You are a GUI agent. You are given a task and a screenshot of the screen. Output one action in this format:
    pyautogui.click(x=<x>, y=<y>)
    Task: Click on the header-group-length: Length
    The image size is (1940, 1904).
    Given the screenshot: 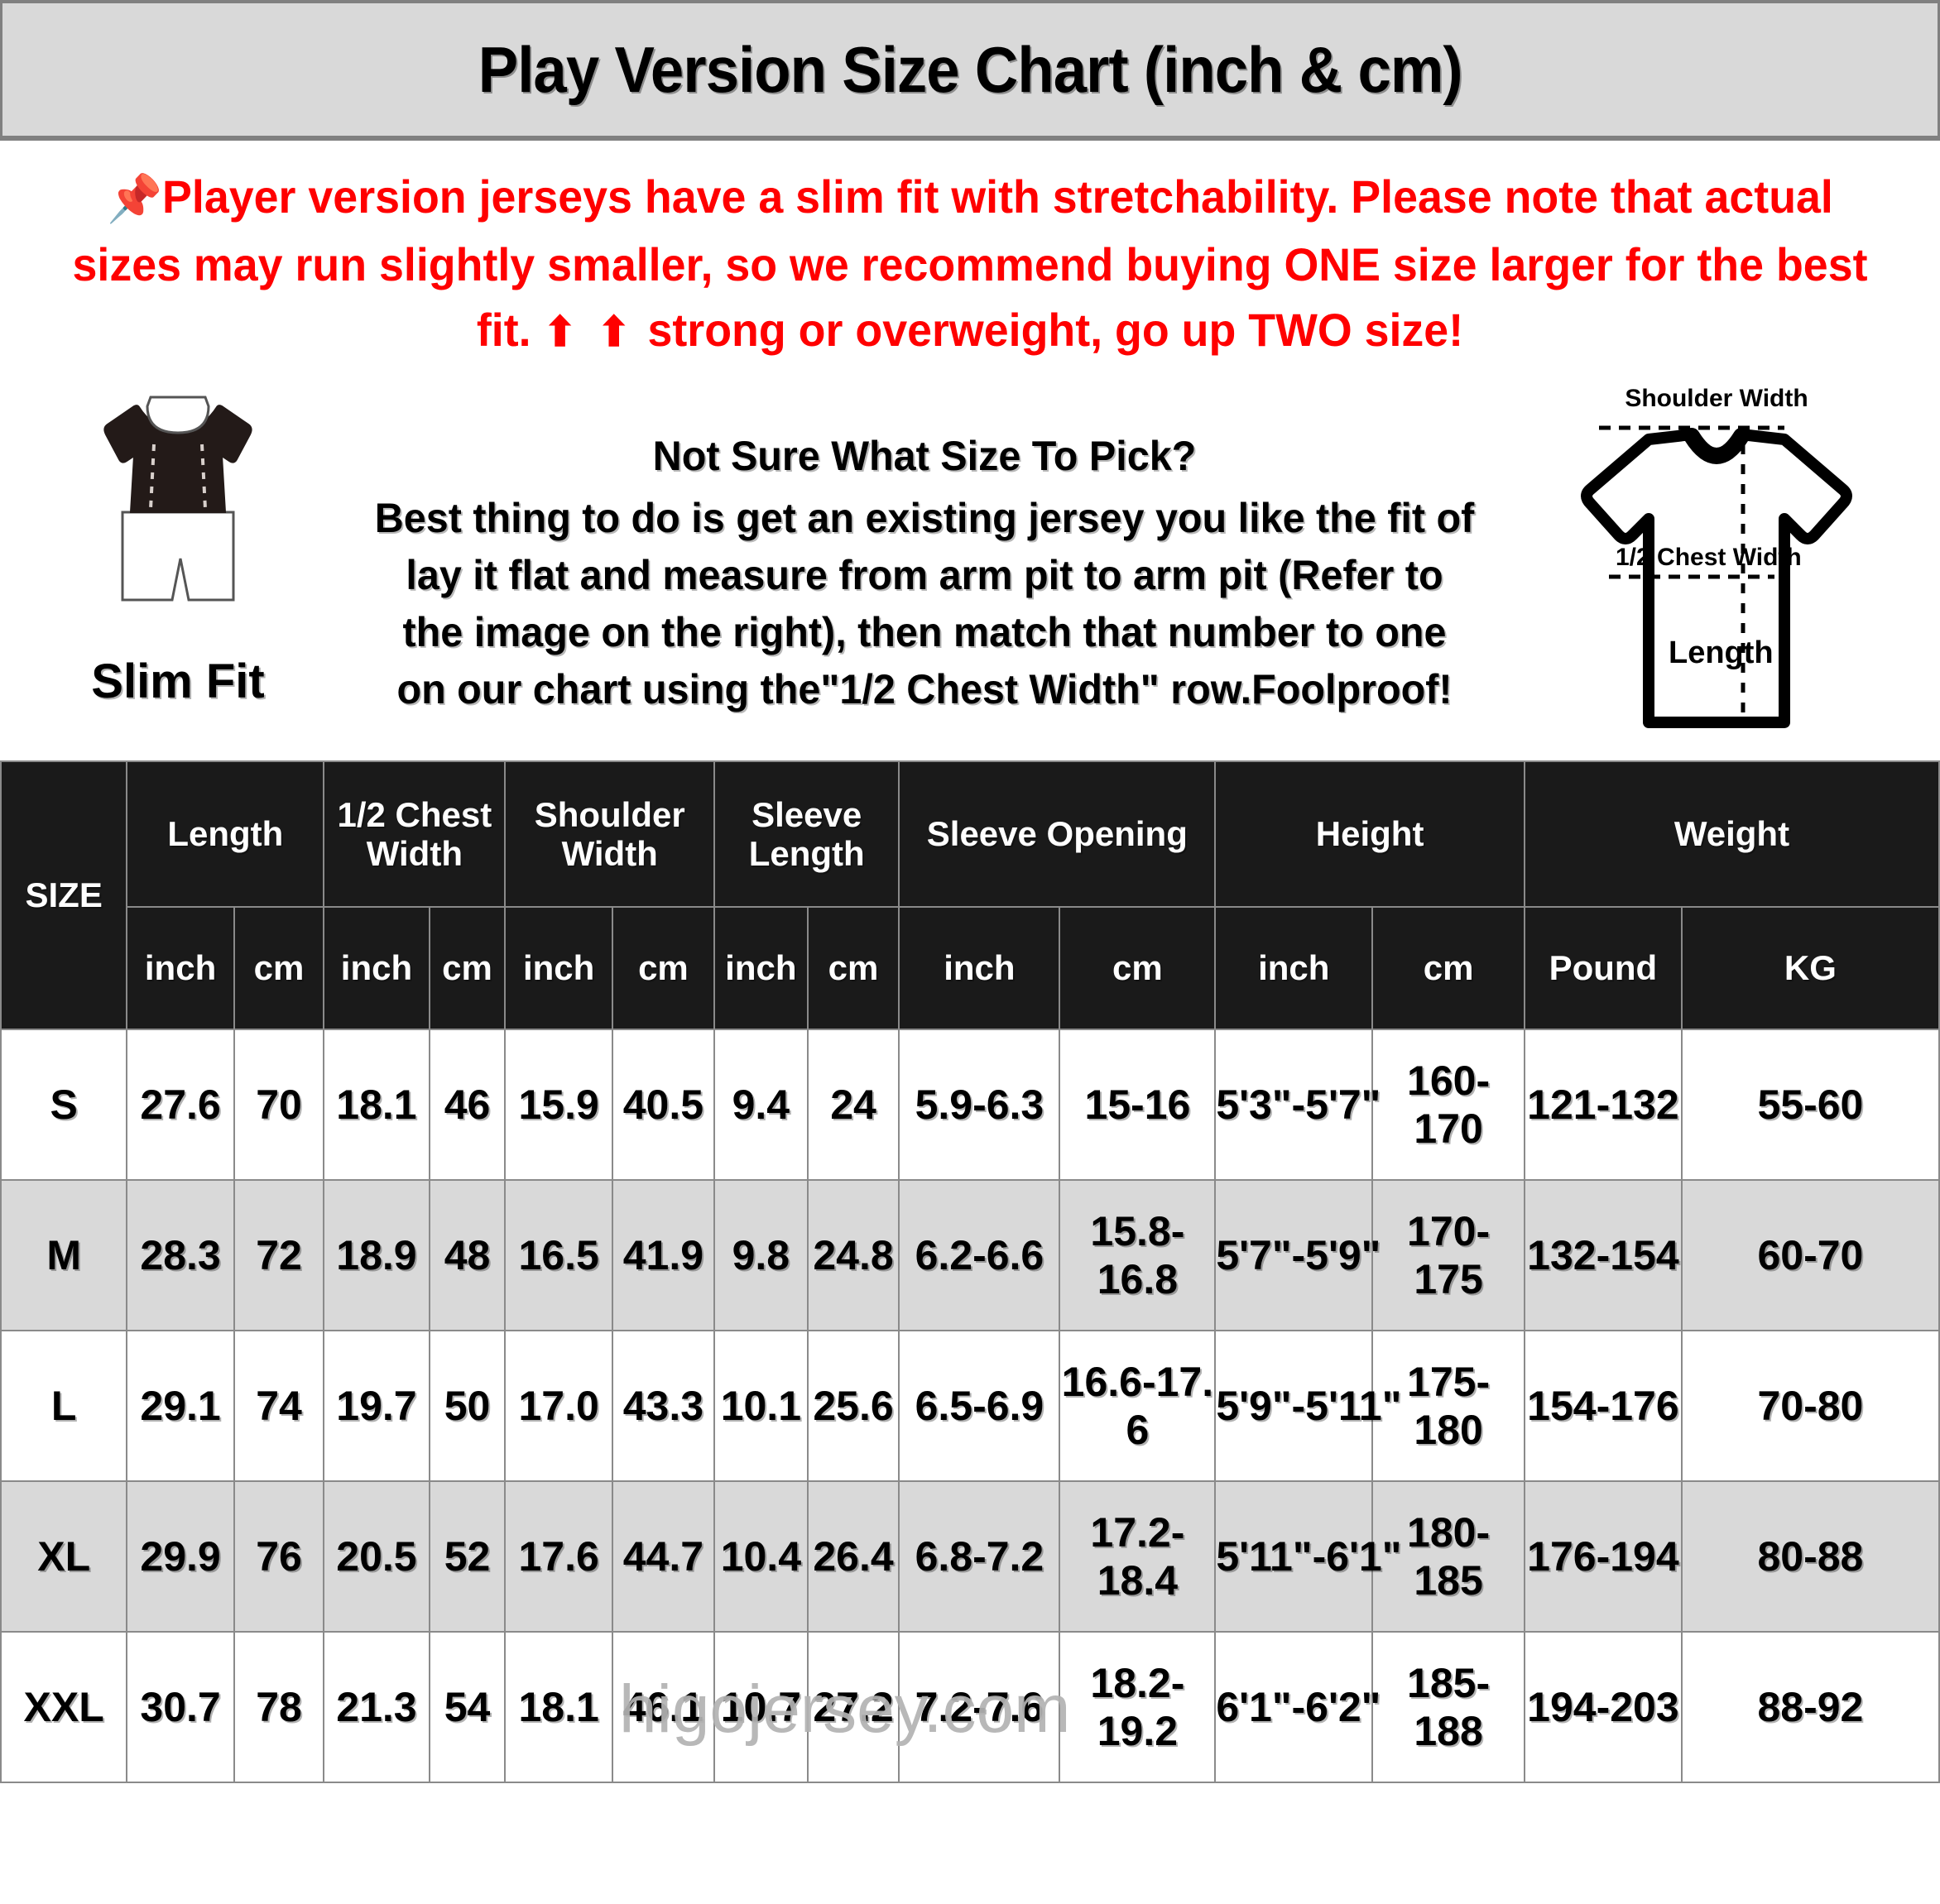 What is the action you would take?
    pyautogui.click(x=225, y=834)
    